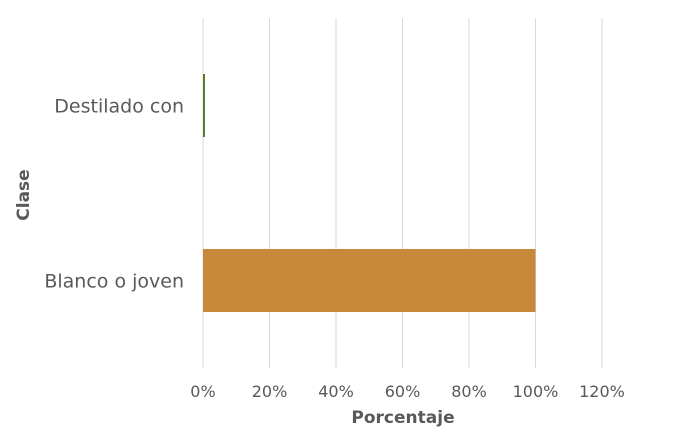 The width and height of the screenshot is (677, 444). Describe the element at coordinates (602, 391) in the screenshot. I see `x-tick-label: 120%` at that location.